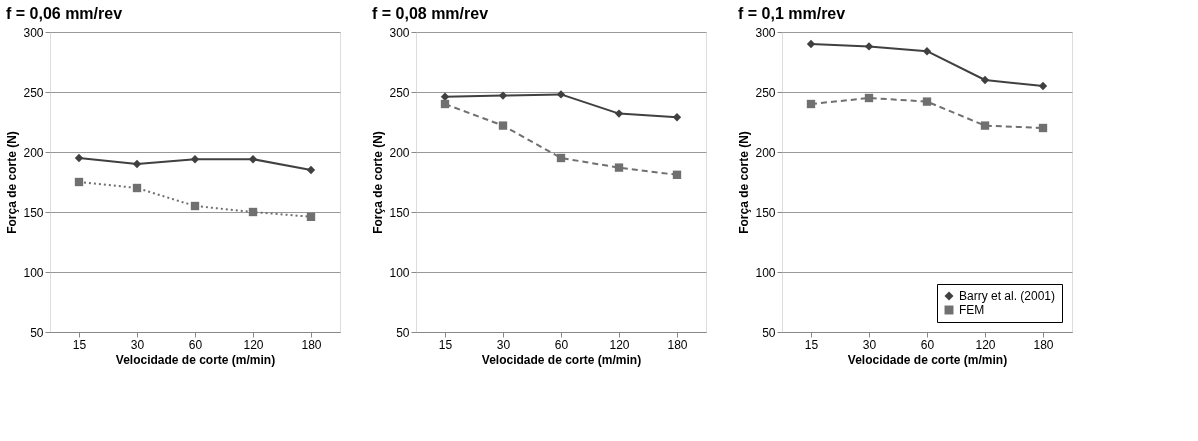 The image size is (1198, 441). I want to click on legend-label: Barry et al. (2001), so click(1007, 296).